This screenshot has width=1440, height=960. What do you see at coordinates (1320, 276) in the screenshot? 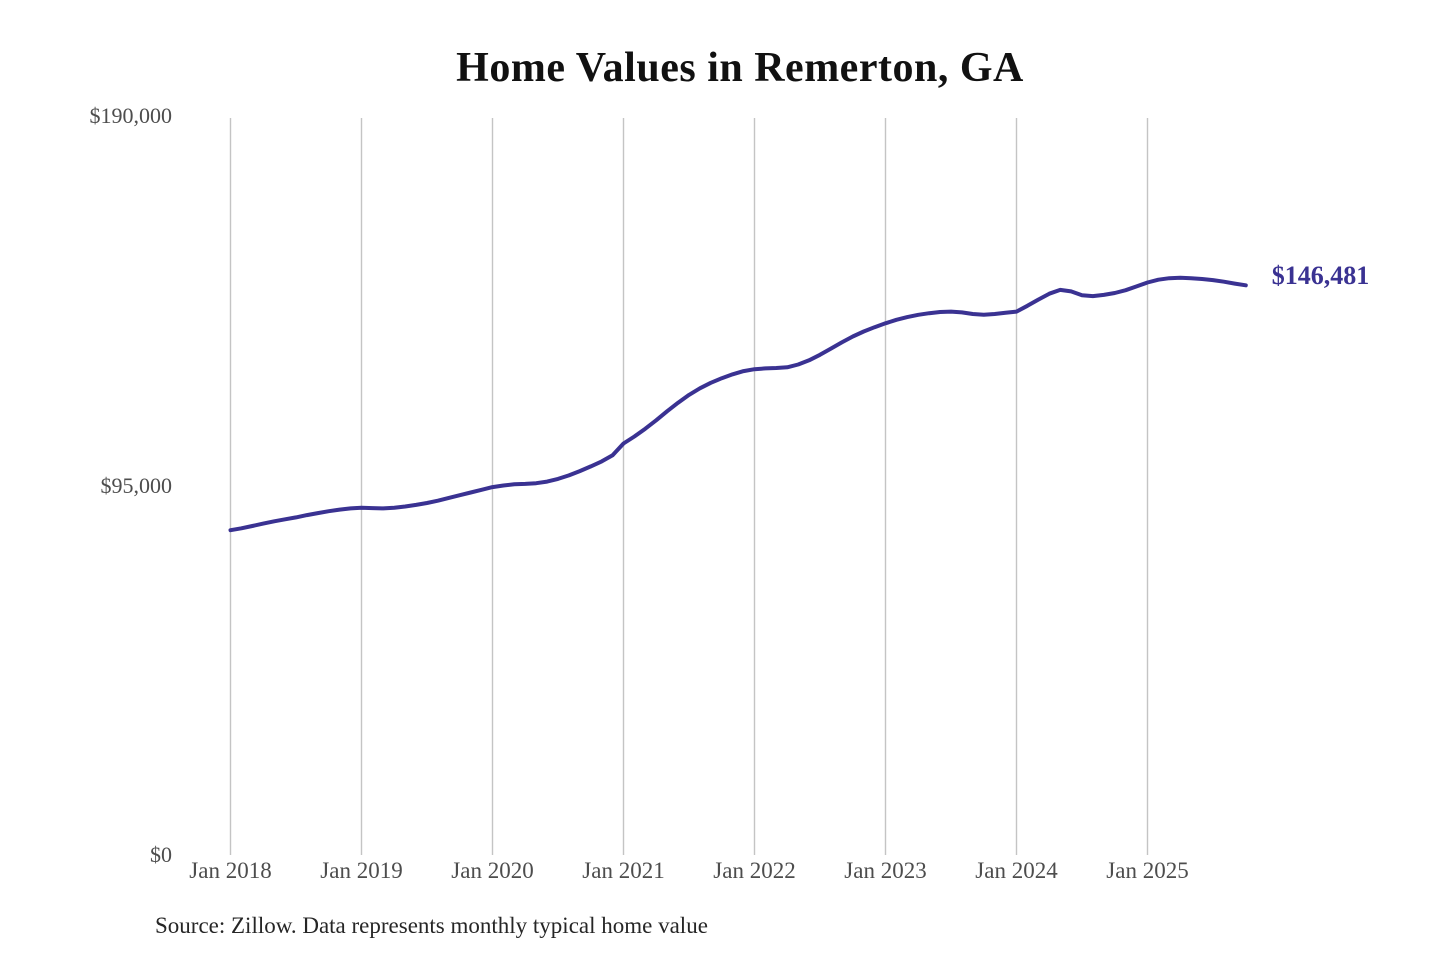
I see `current-value-label: $146,481` at bounding box center [1320, 276].